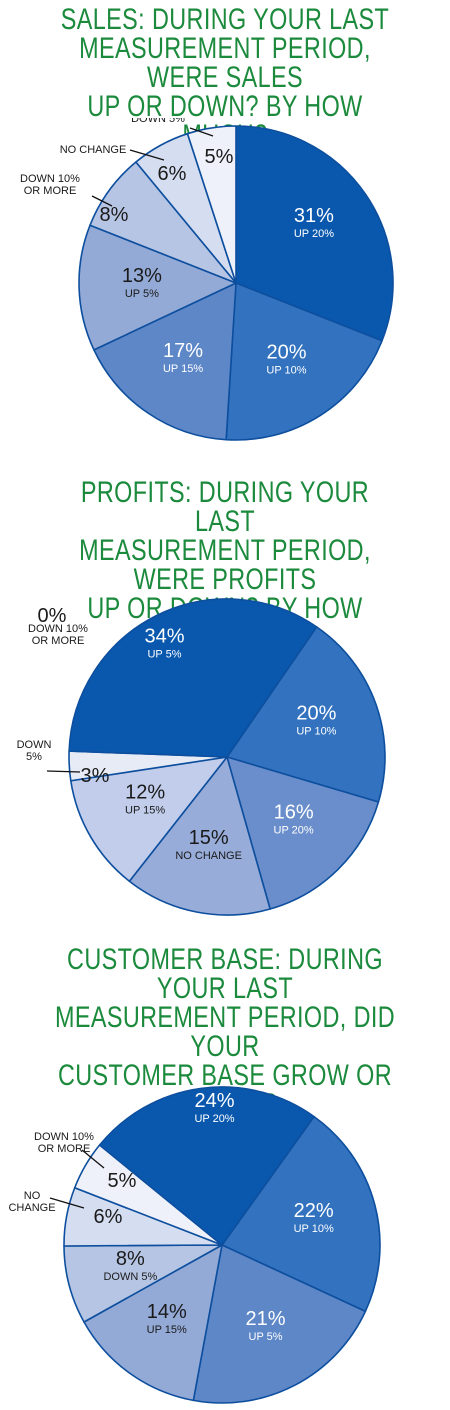 This screenshot has height=1410, width=450. What do you see at coordinates (314, 216) in the screenshot?
I see `slice-value-label: 31%` at bounding box center [314, 216].